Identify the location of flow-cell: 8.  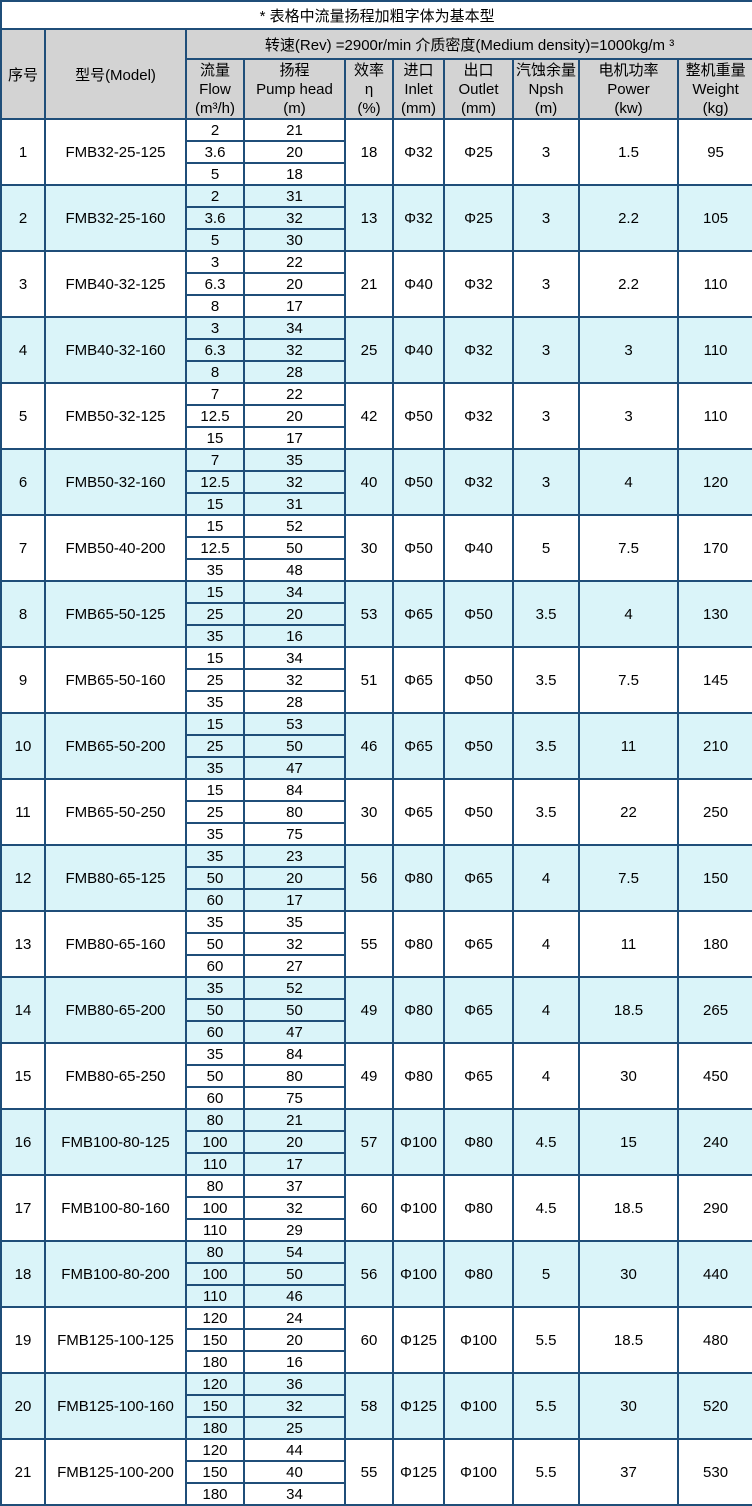
(215, 306).